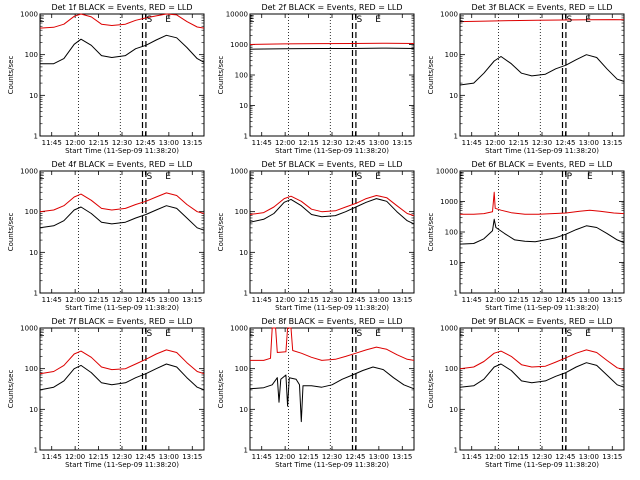 The width and height of the screenshot is (640, 480). I want to click on panel-title: Det 1f BLACK = Events, RED = LLD, so click(121, 7).